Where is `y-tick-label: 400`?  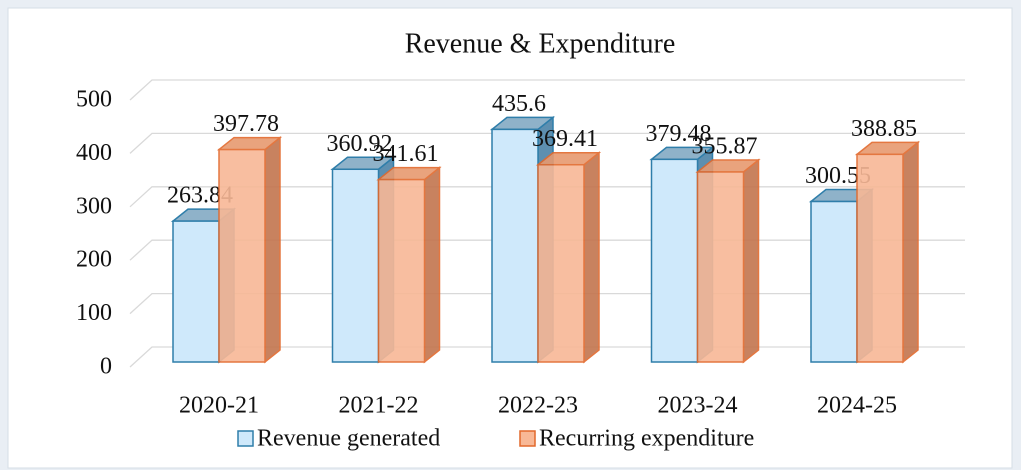
y-tick-label: 400 is located at coordinates (94, 153).